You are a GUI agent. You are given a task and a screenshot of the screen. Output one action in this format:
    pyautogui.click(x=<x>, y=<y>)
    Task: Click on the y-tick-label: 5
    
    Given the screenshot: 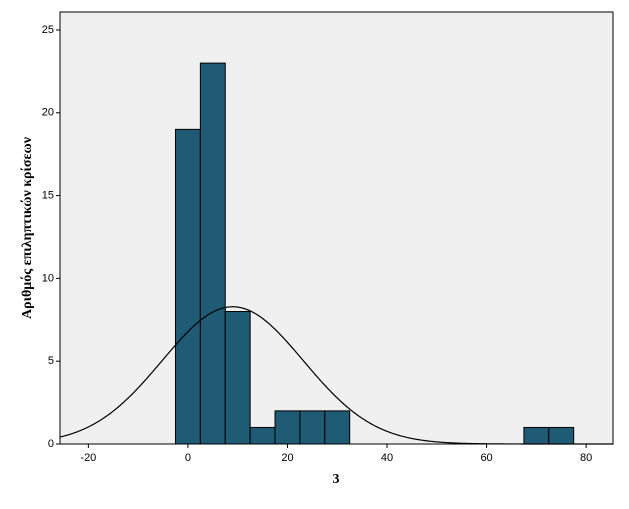 What is the action you would take?
    pyautogui.click(x=51, y=361)
    